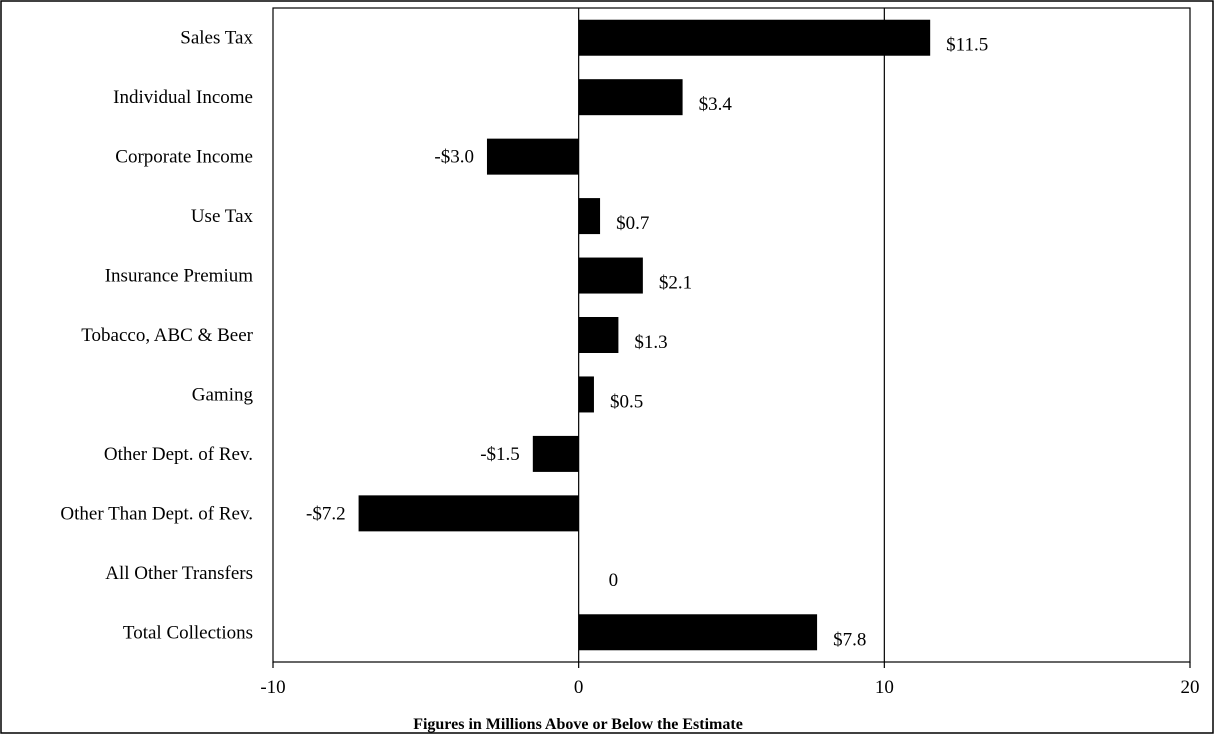 Image resolution: width=1214 pixels, height=734 pixels. Describe the element at coordinates (650, 342) in the screenshot. I see `data-label: $1.3` at that location.